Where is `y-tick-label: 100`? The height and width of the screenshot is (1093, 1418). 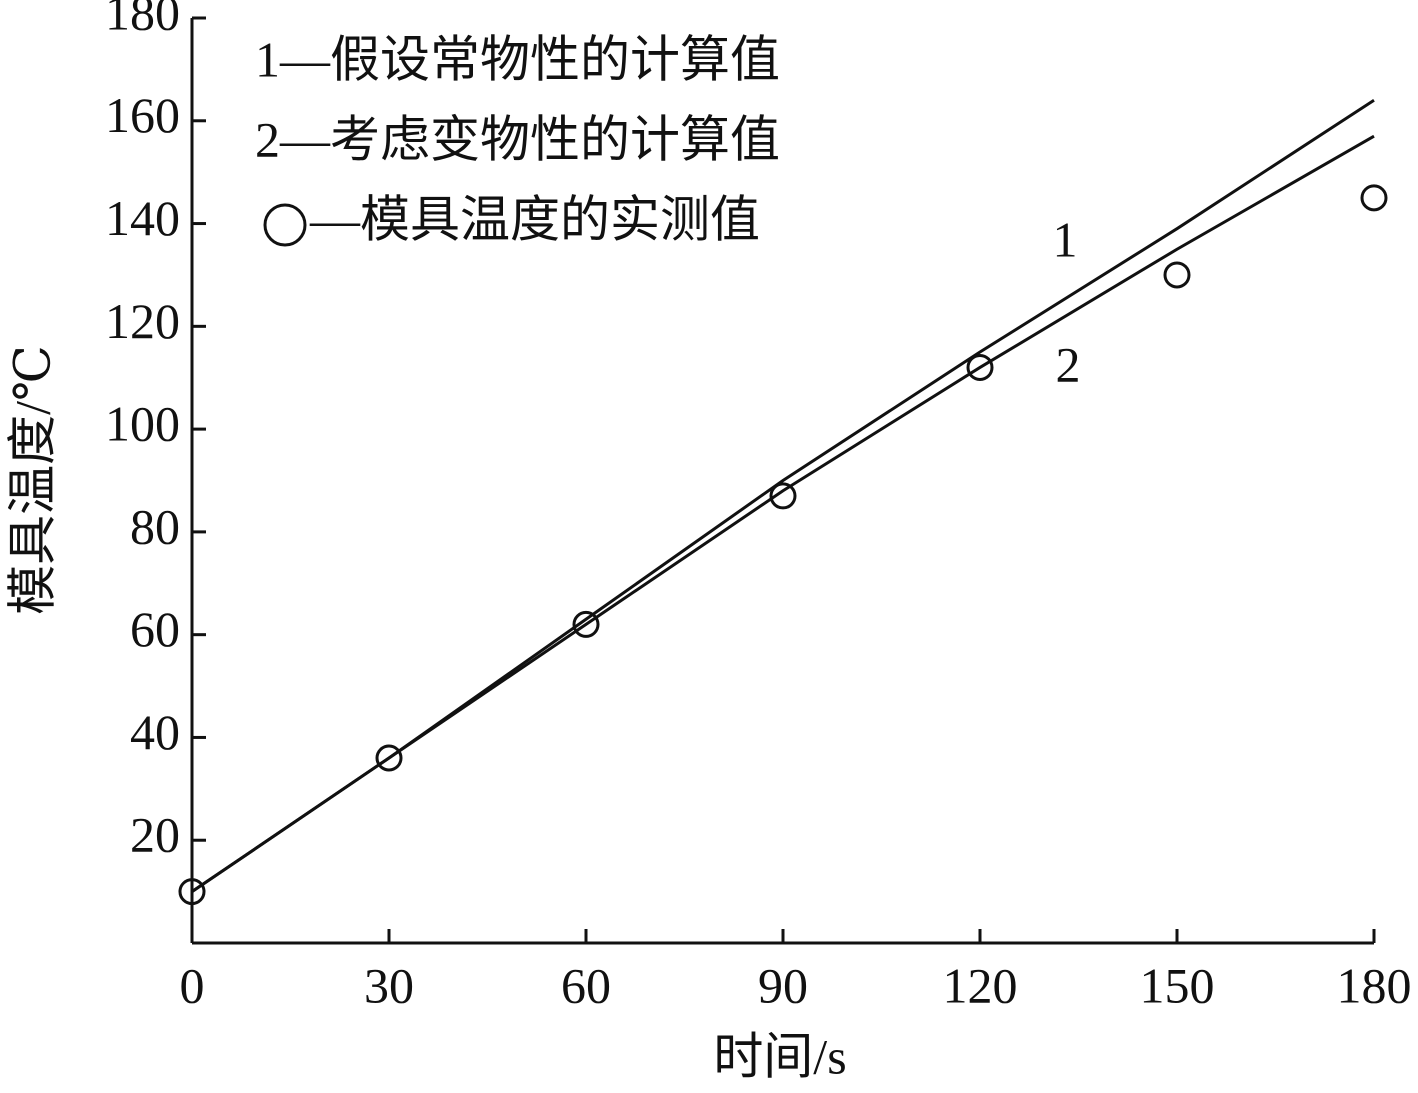 y-tick-label: 100 is located at coordinates (142, 424).